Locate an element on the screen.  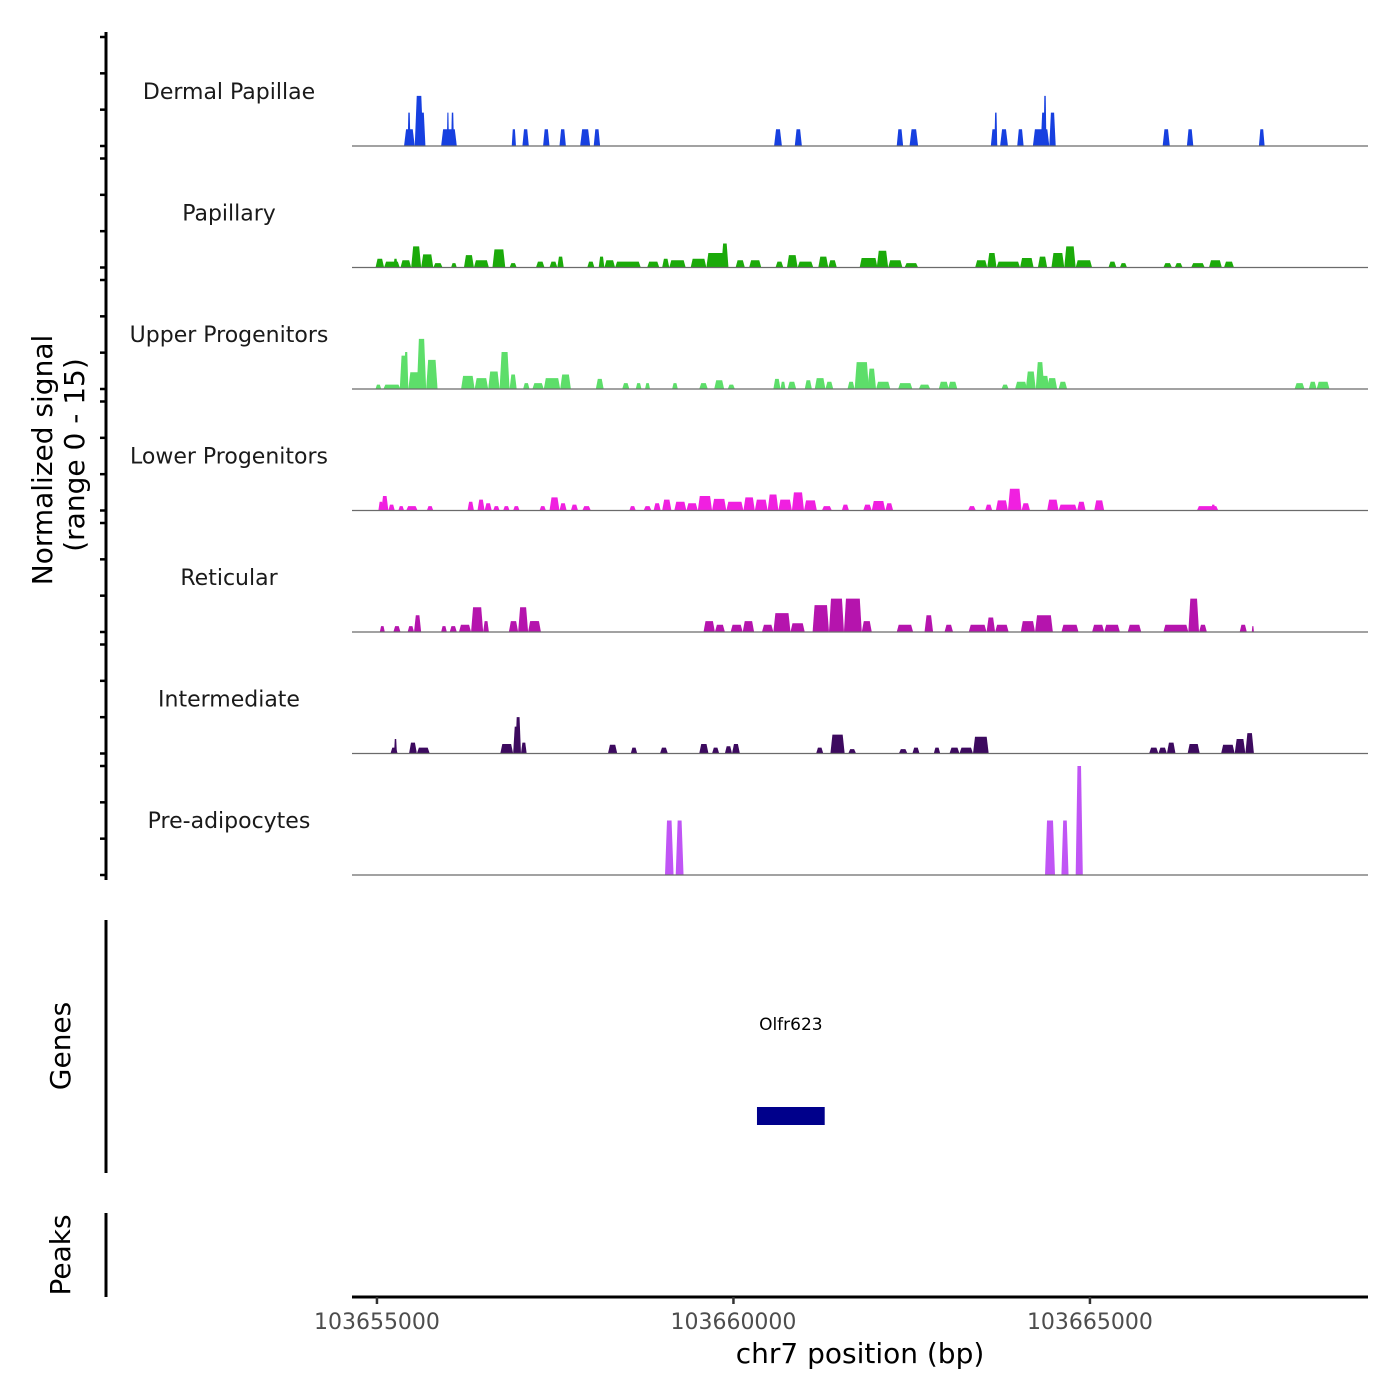
track-reticular: Reticular is located at coordinates (774, 599).